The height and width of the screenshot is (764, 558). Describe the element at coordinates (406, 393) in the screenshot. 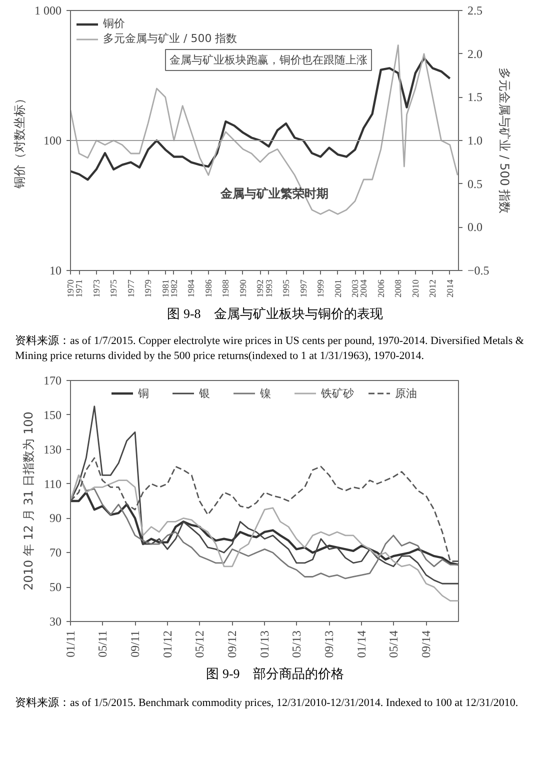

I see `legend-label: 原油` at that location.